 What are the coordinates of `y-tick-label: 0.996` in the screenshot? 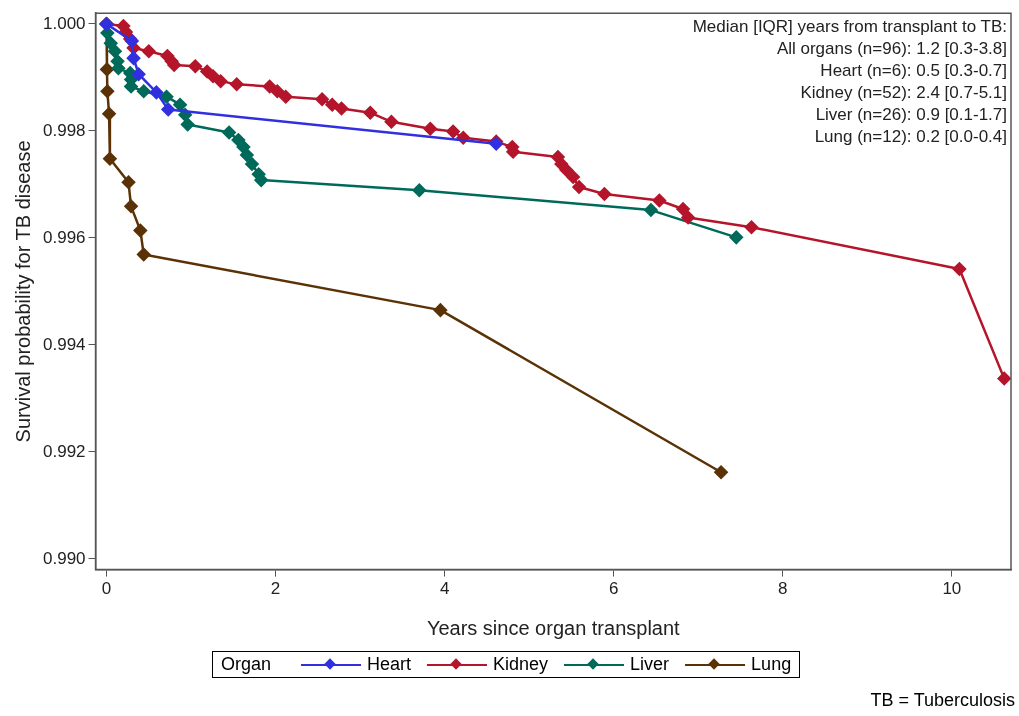 It's located at (64, 237).